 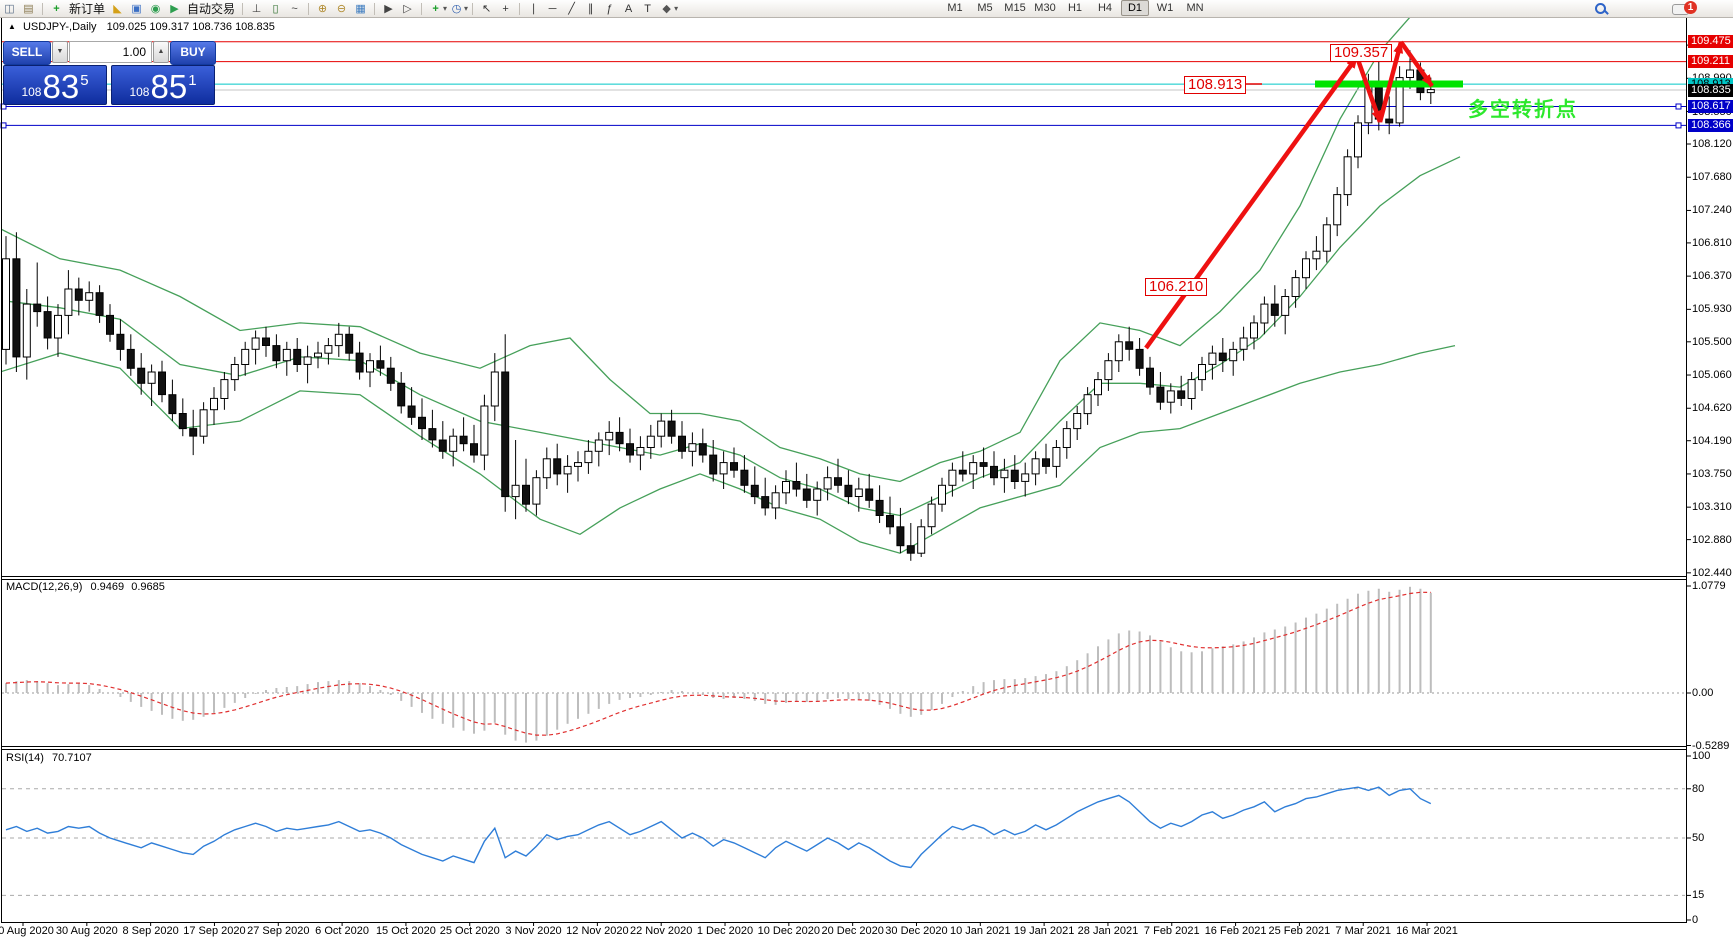 What do you see at coordinates (1712, 375) in the screenshot?
I see `price-tick-label: 105.060` at bounding box center [1712, 375].